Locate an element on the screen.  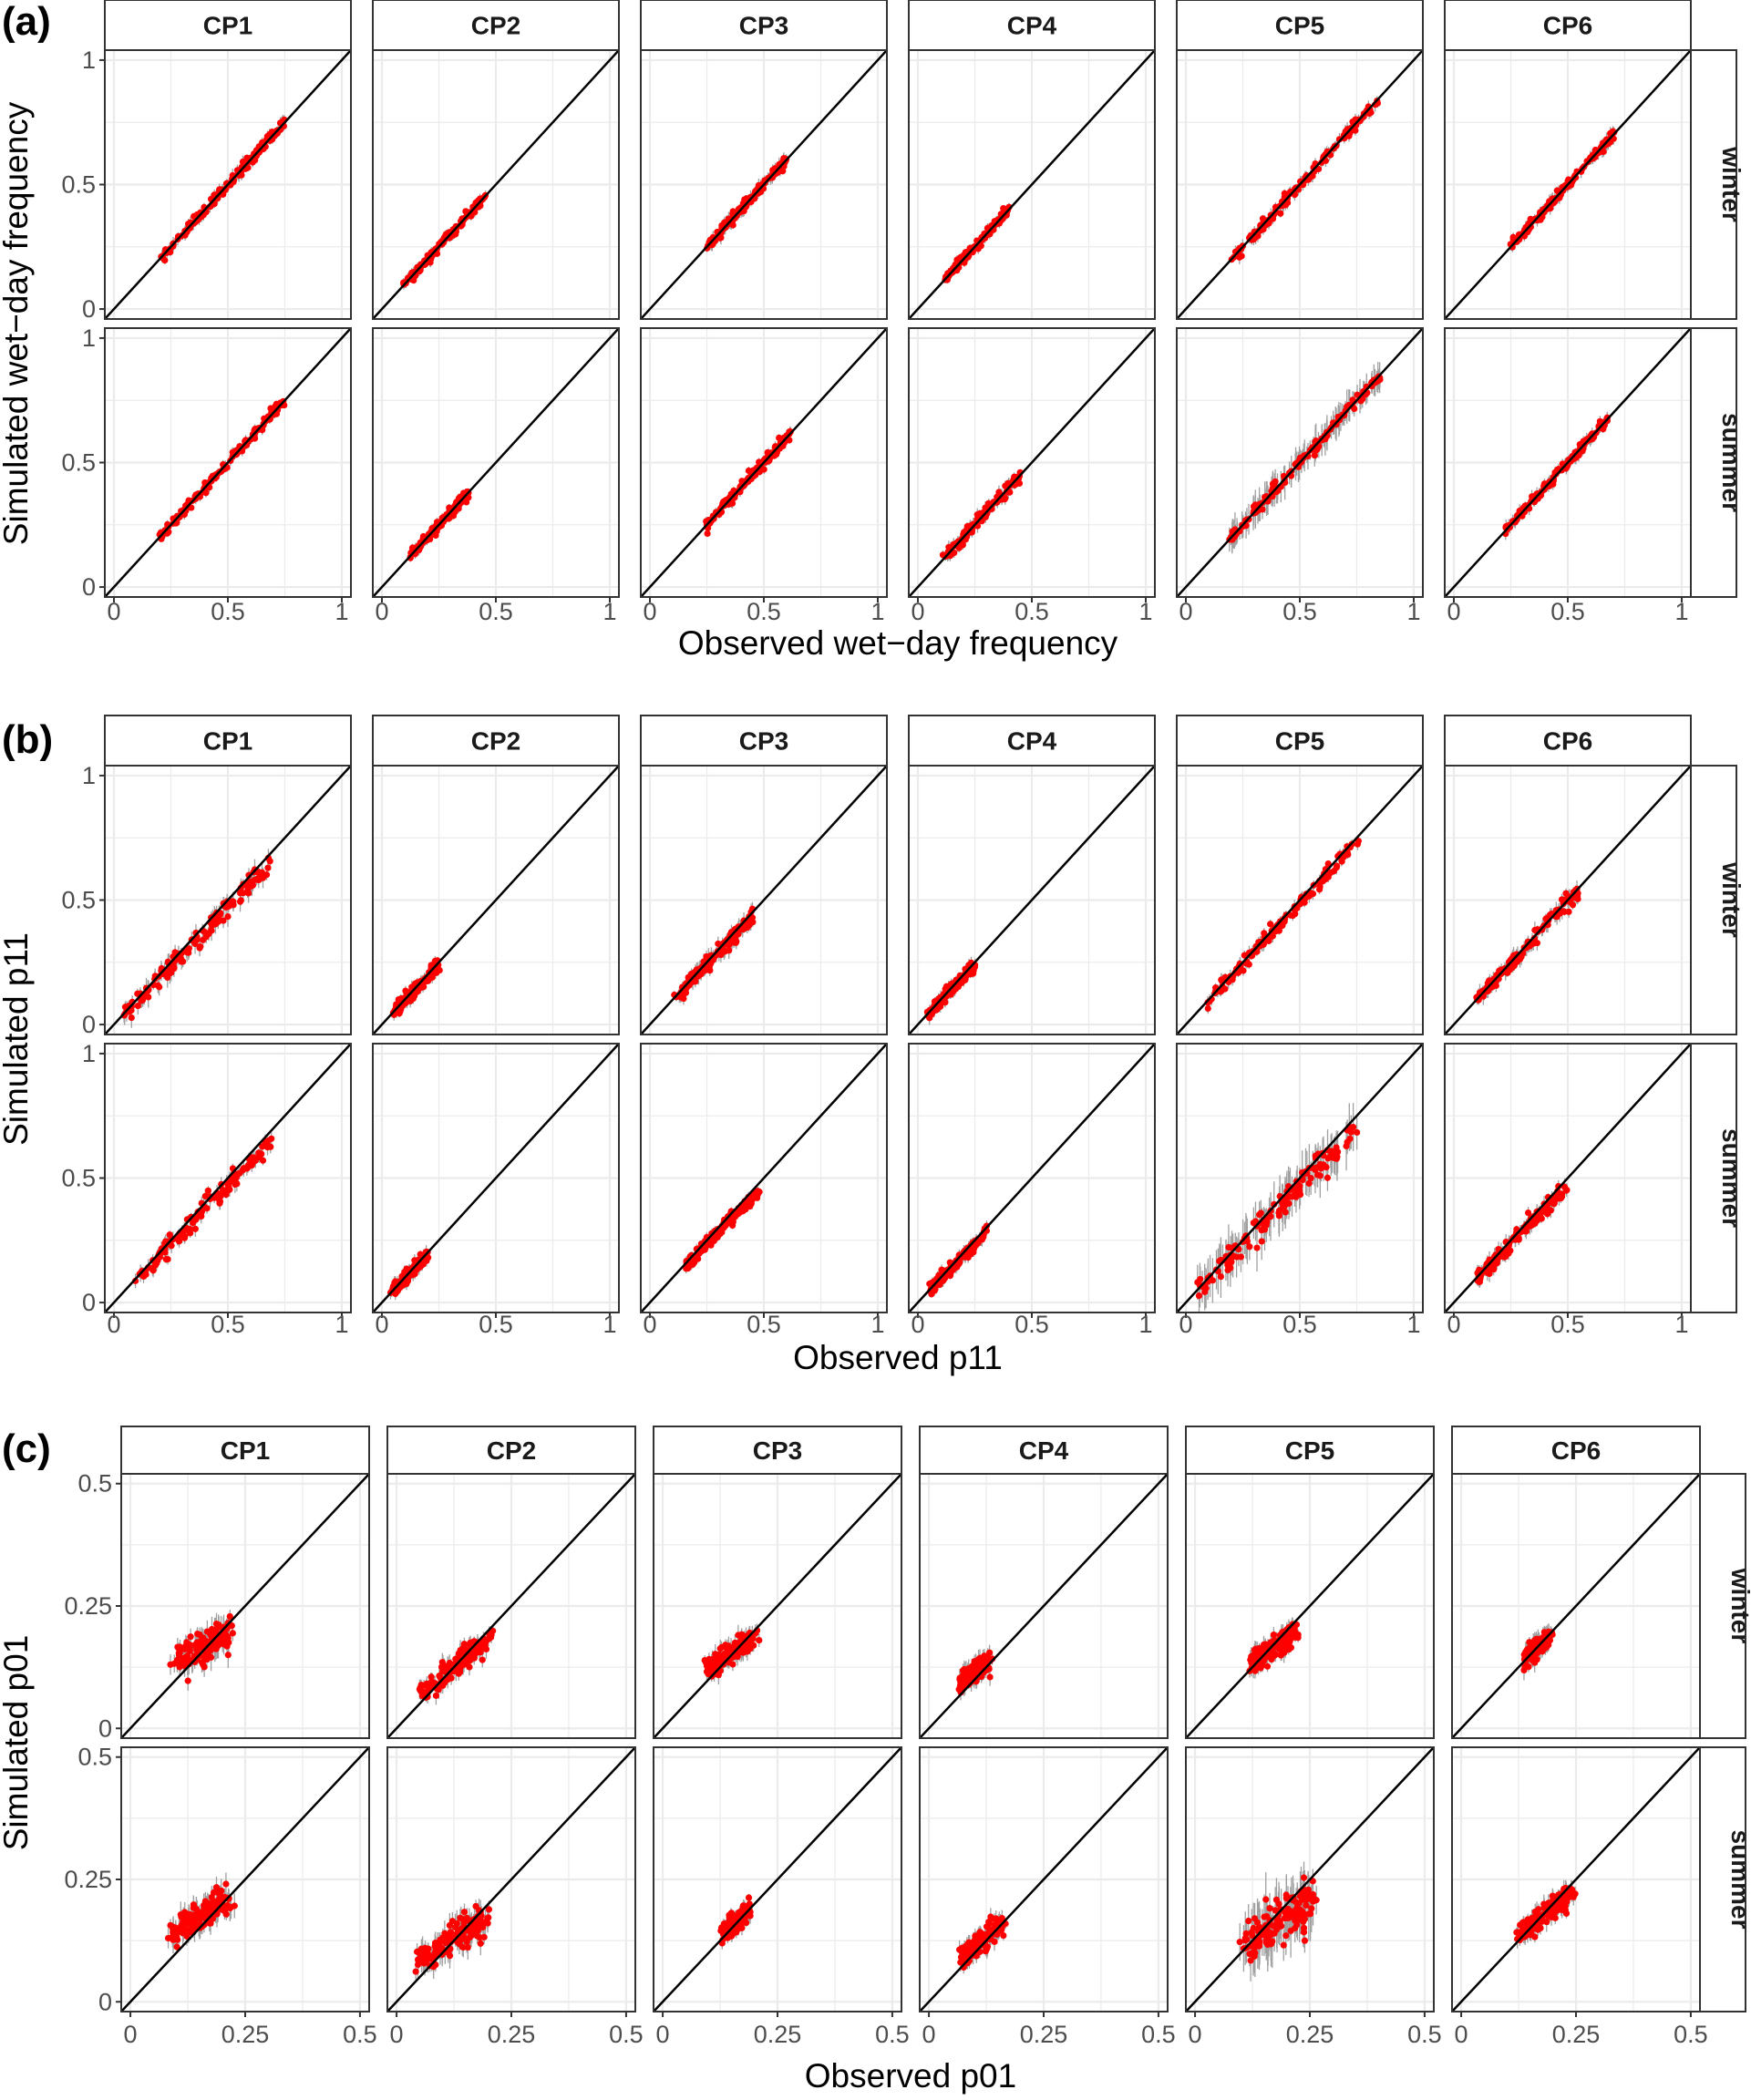
x-axis-title: Observed wet−day frequency is located at coordinates (898, 643).